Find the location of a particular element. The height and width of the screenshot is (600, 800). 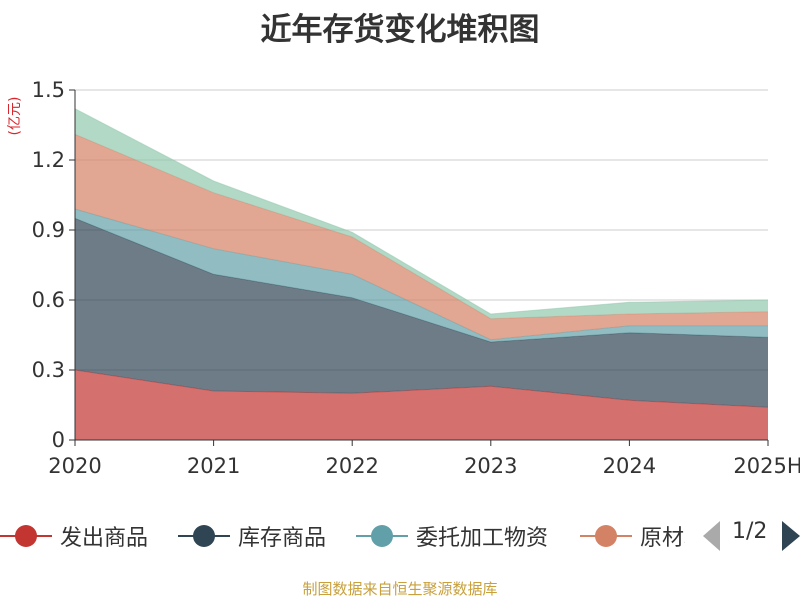

x-tick-label: 2024 is located at coordinates (629, 466).